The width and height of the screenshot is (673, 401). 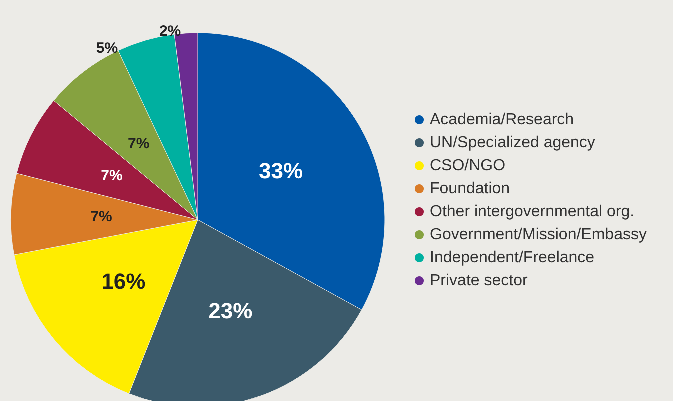 What do you see at coordinates (512, 258) in the screenshot?
I see `legend-label: Independent/Freelance` at bounding box center [512, 258].